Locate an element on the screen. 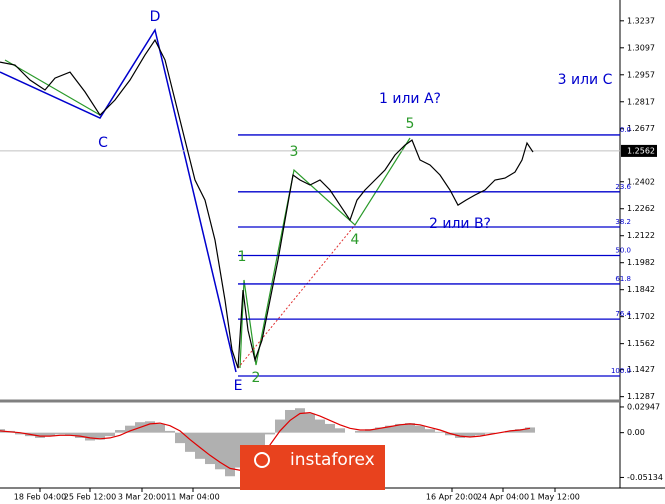 The height and width of the screenshot is (504, 665). wave-label: 1 или A? is located at coordinates (410, 99).